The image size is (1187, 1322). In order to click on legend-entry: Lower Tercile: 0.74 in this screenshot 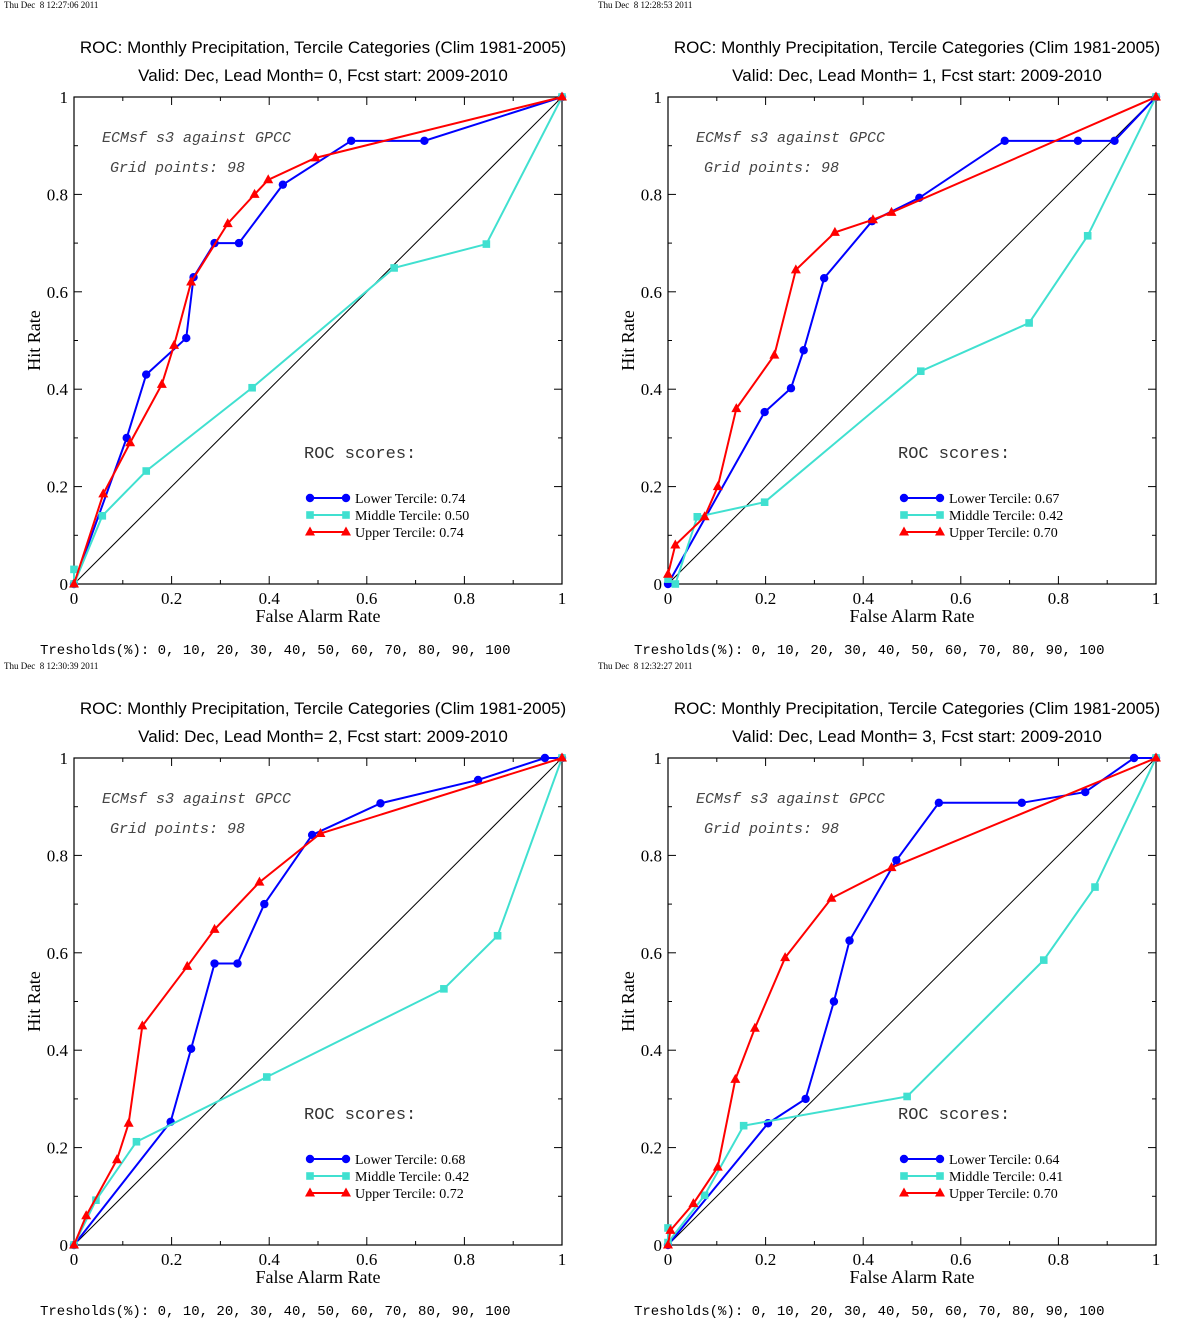, I will do `click(385, 499)`.